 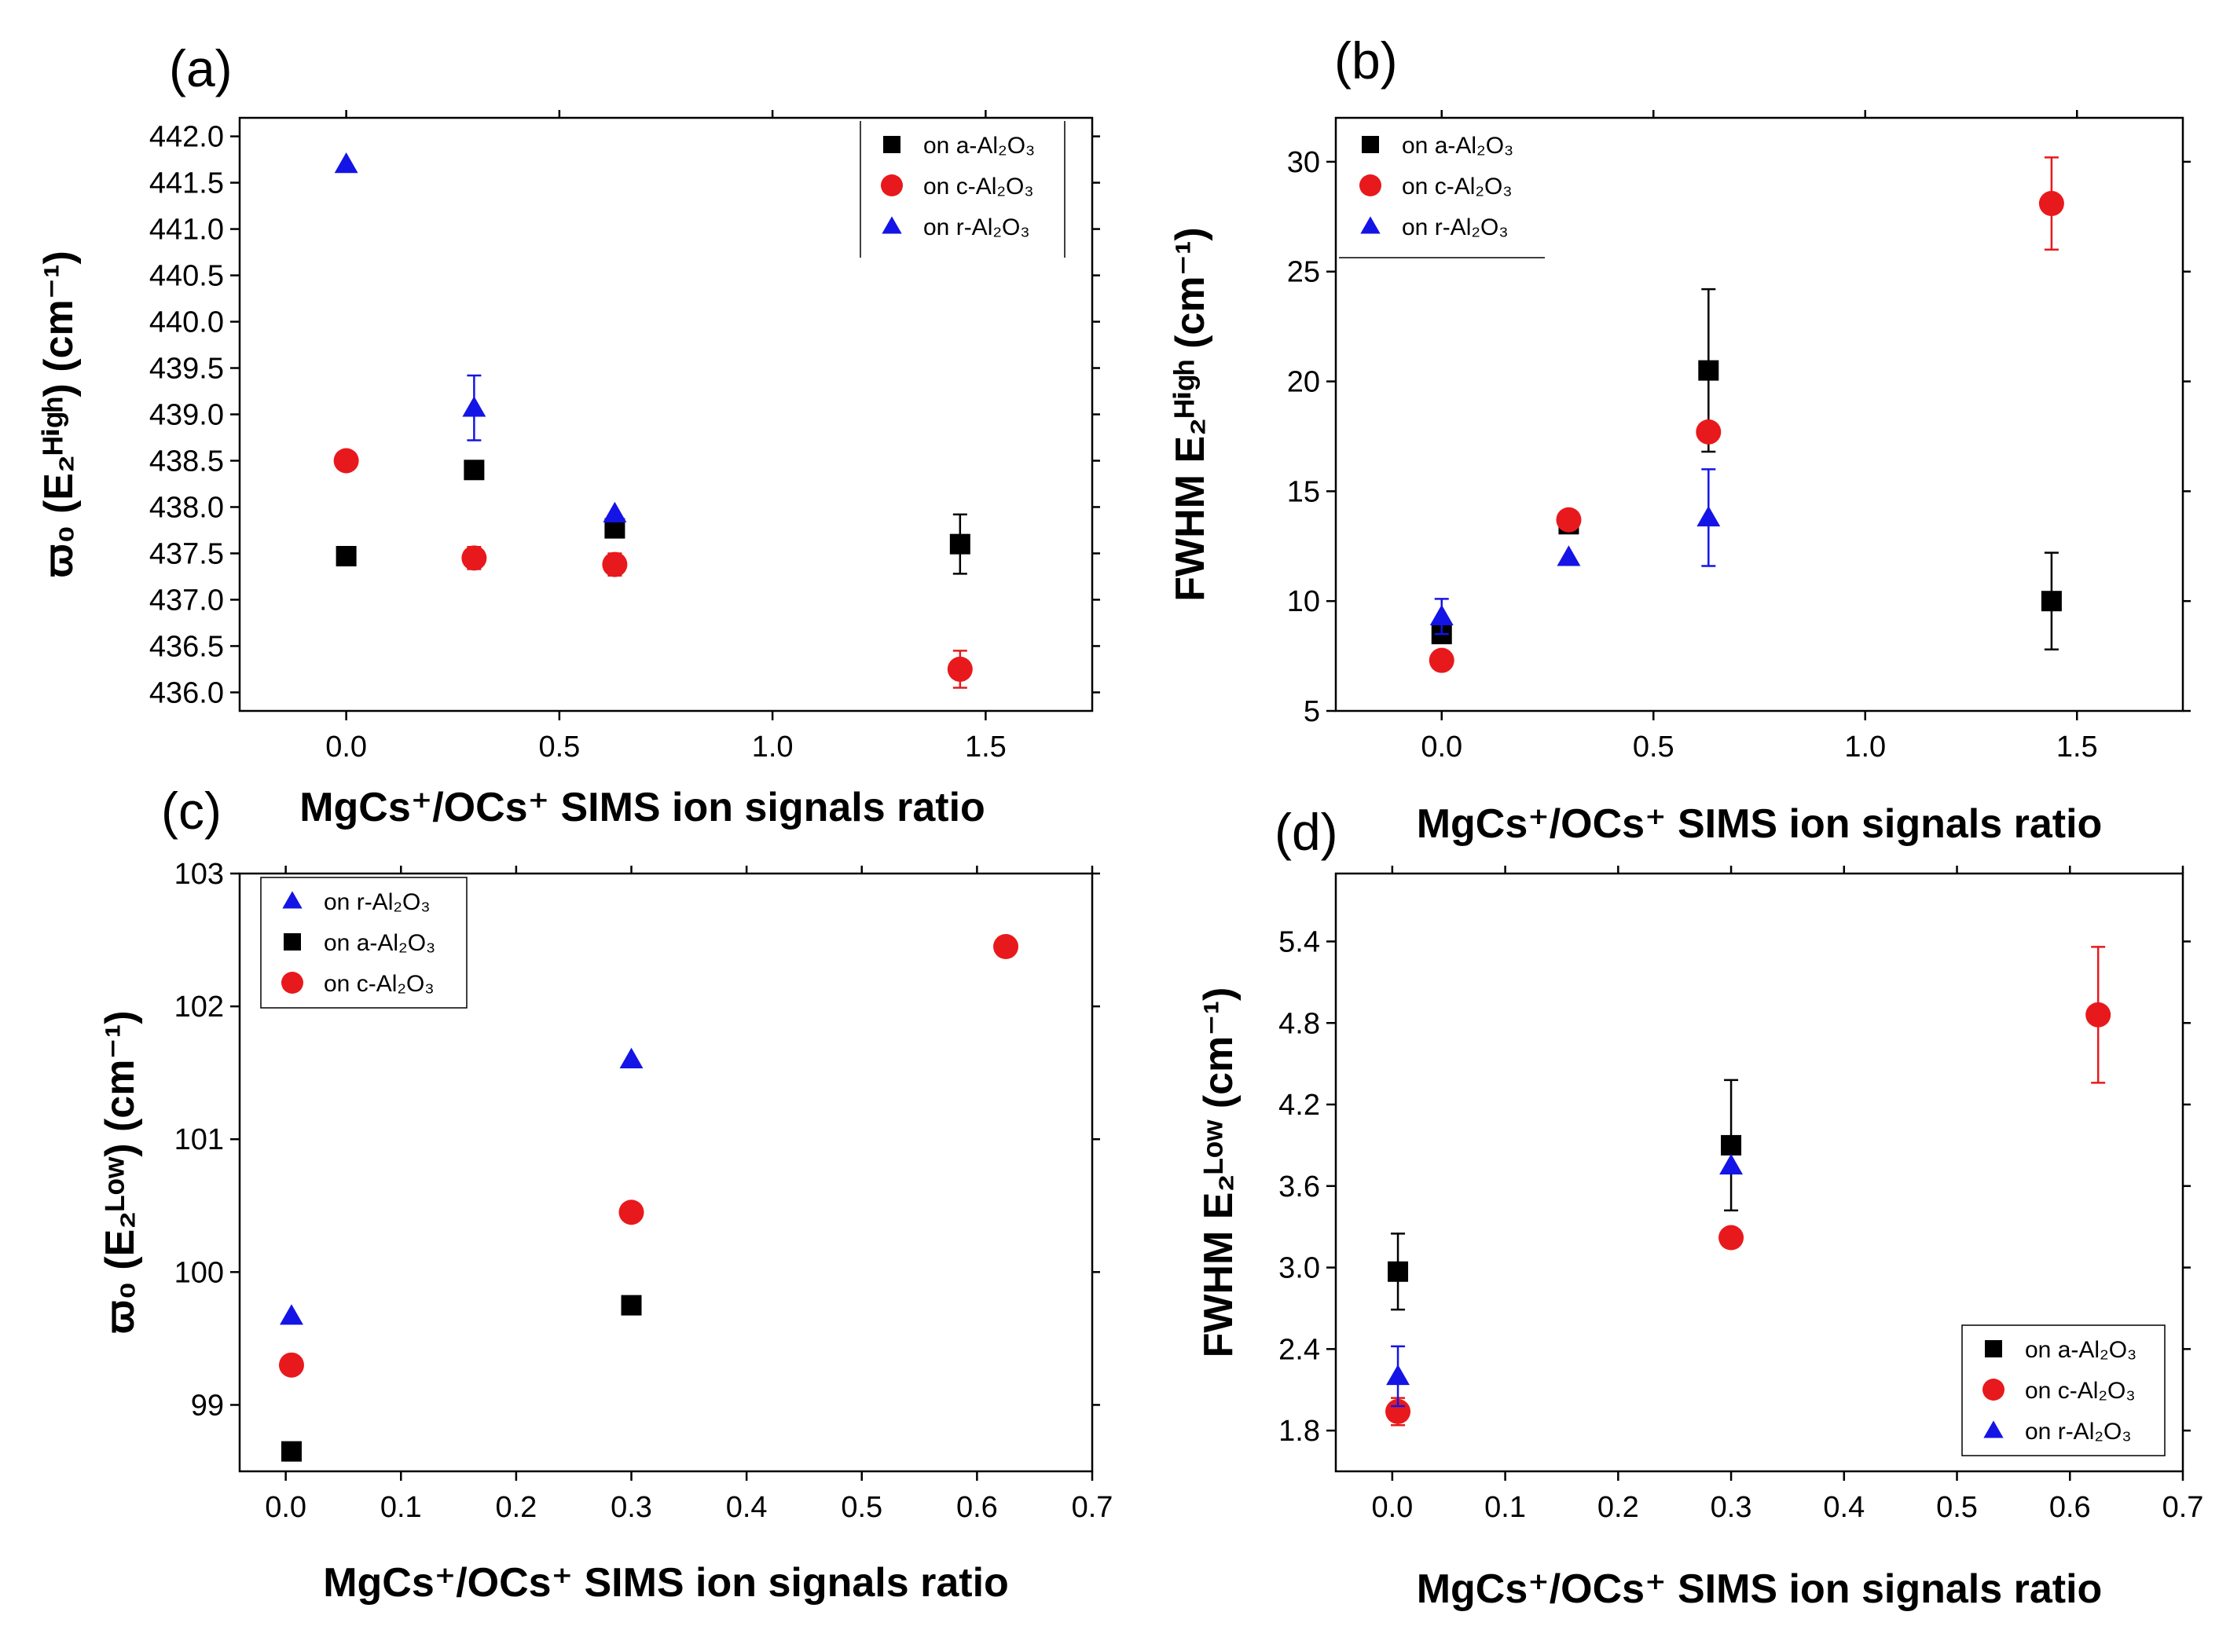 I want to click on y-tick-label: 439.0, so click(x=187, y=415).